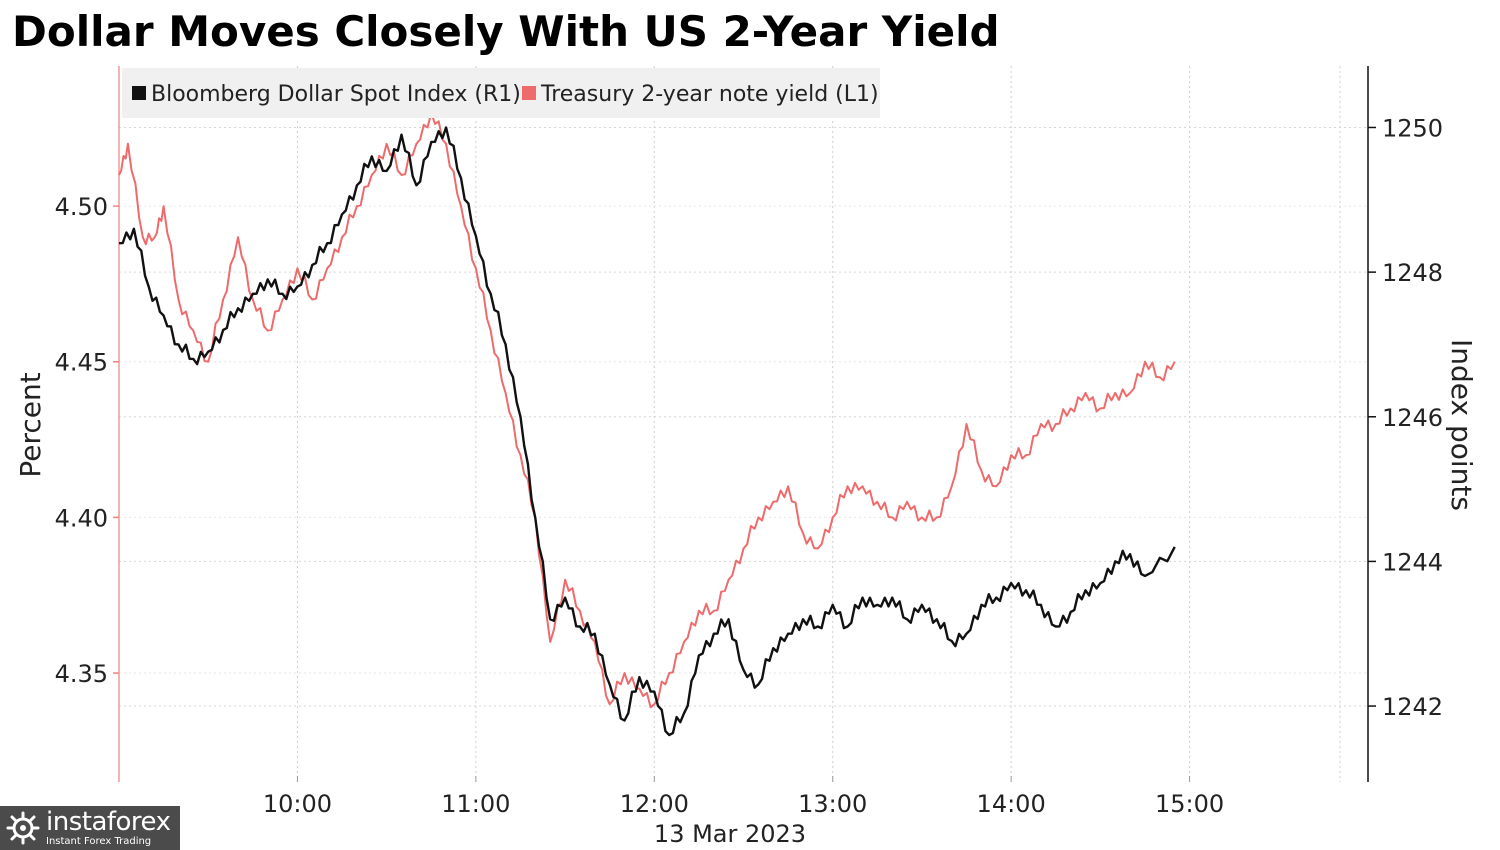 The width and height of the screenshot is (1500, 850). What do you see at coordinates (99, 841) in the screenshot?
I see `watermark-tagline: Instant Forex Trading` at bounding box center [99, 841].